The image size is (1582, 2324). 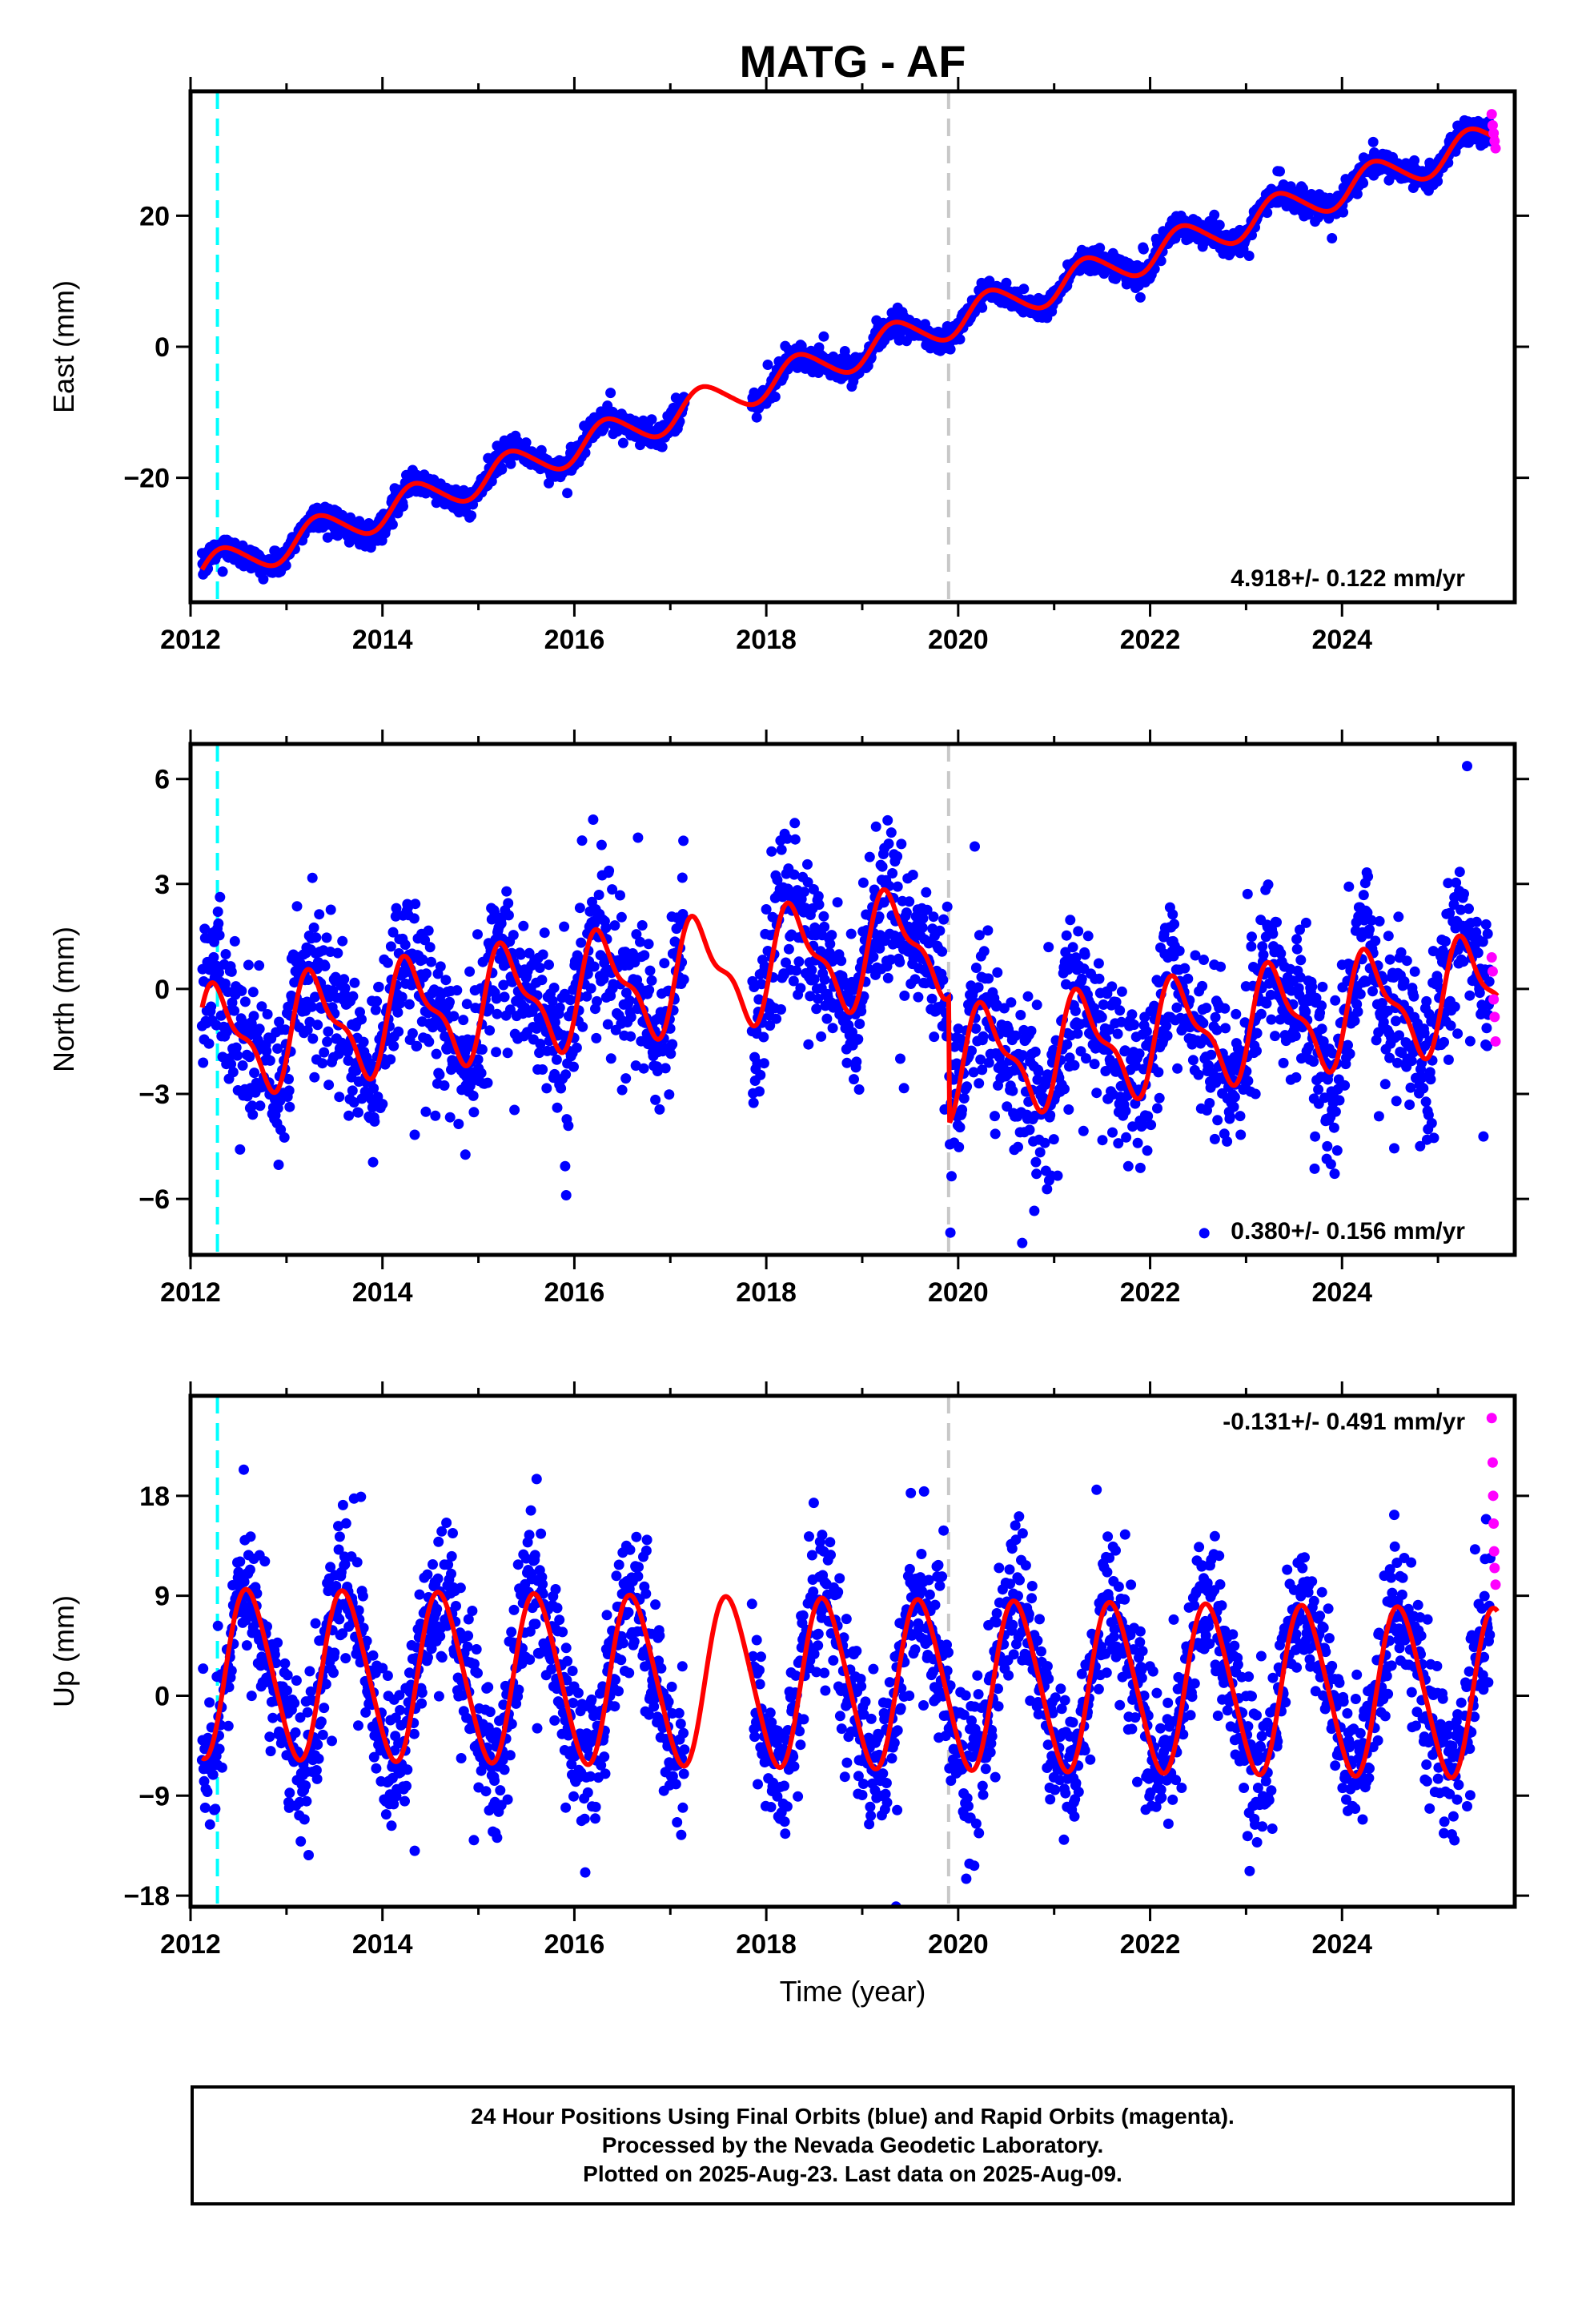 I want to click on x-tick-label: 2016, so click(x=575, y=640).